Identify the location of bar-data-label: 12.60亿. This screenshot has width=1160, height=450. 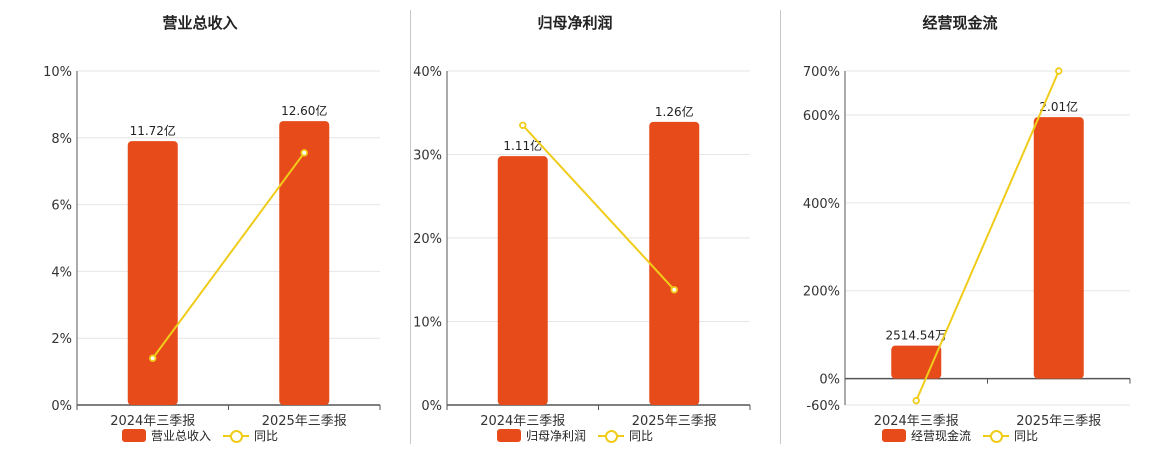
(304, 110).